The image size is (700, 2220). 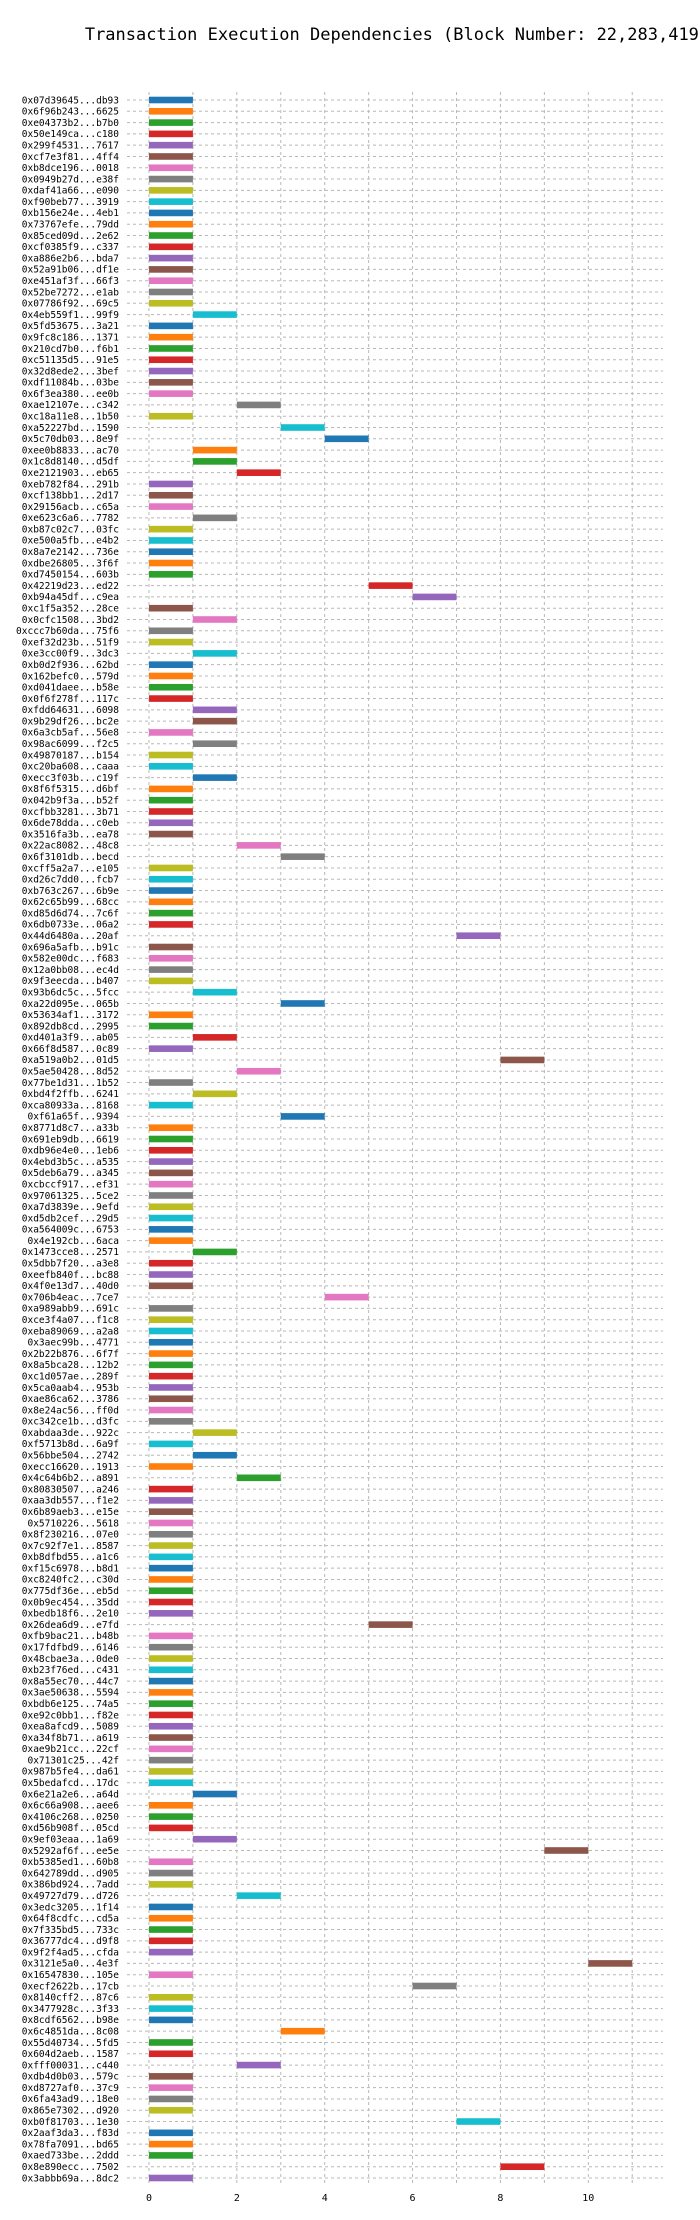 What do you see at coordinates (70, 992) in the screenshot?
I see `y-tick-label: 0x93b6dc5c...5fcc` at bounding box center [70, 992].